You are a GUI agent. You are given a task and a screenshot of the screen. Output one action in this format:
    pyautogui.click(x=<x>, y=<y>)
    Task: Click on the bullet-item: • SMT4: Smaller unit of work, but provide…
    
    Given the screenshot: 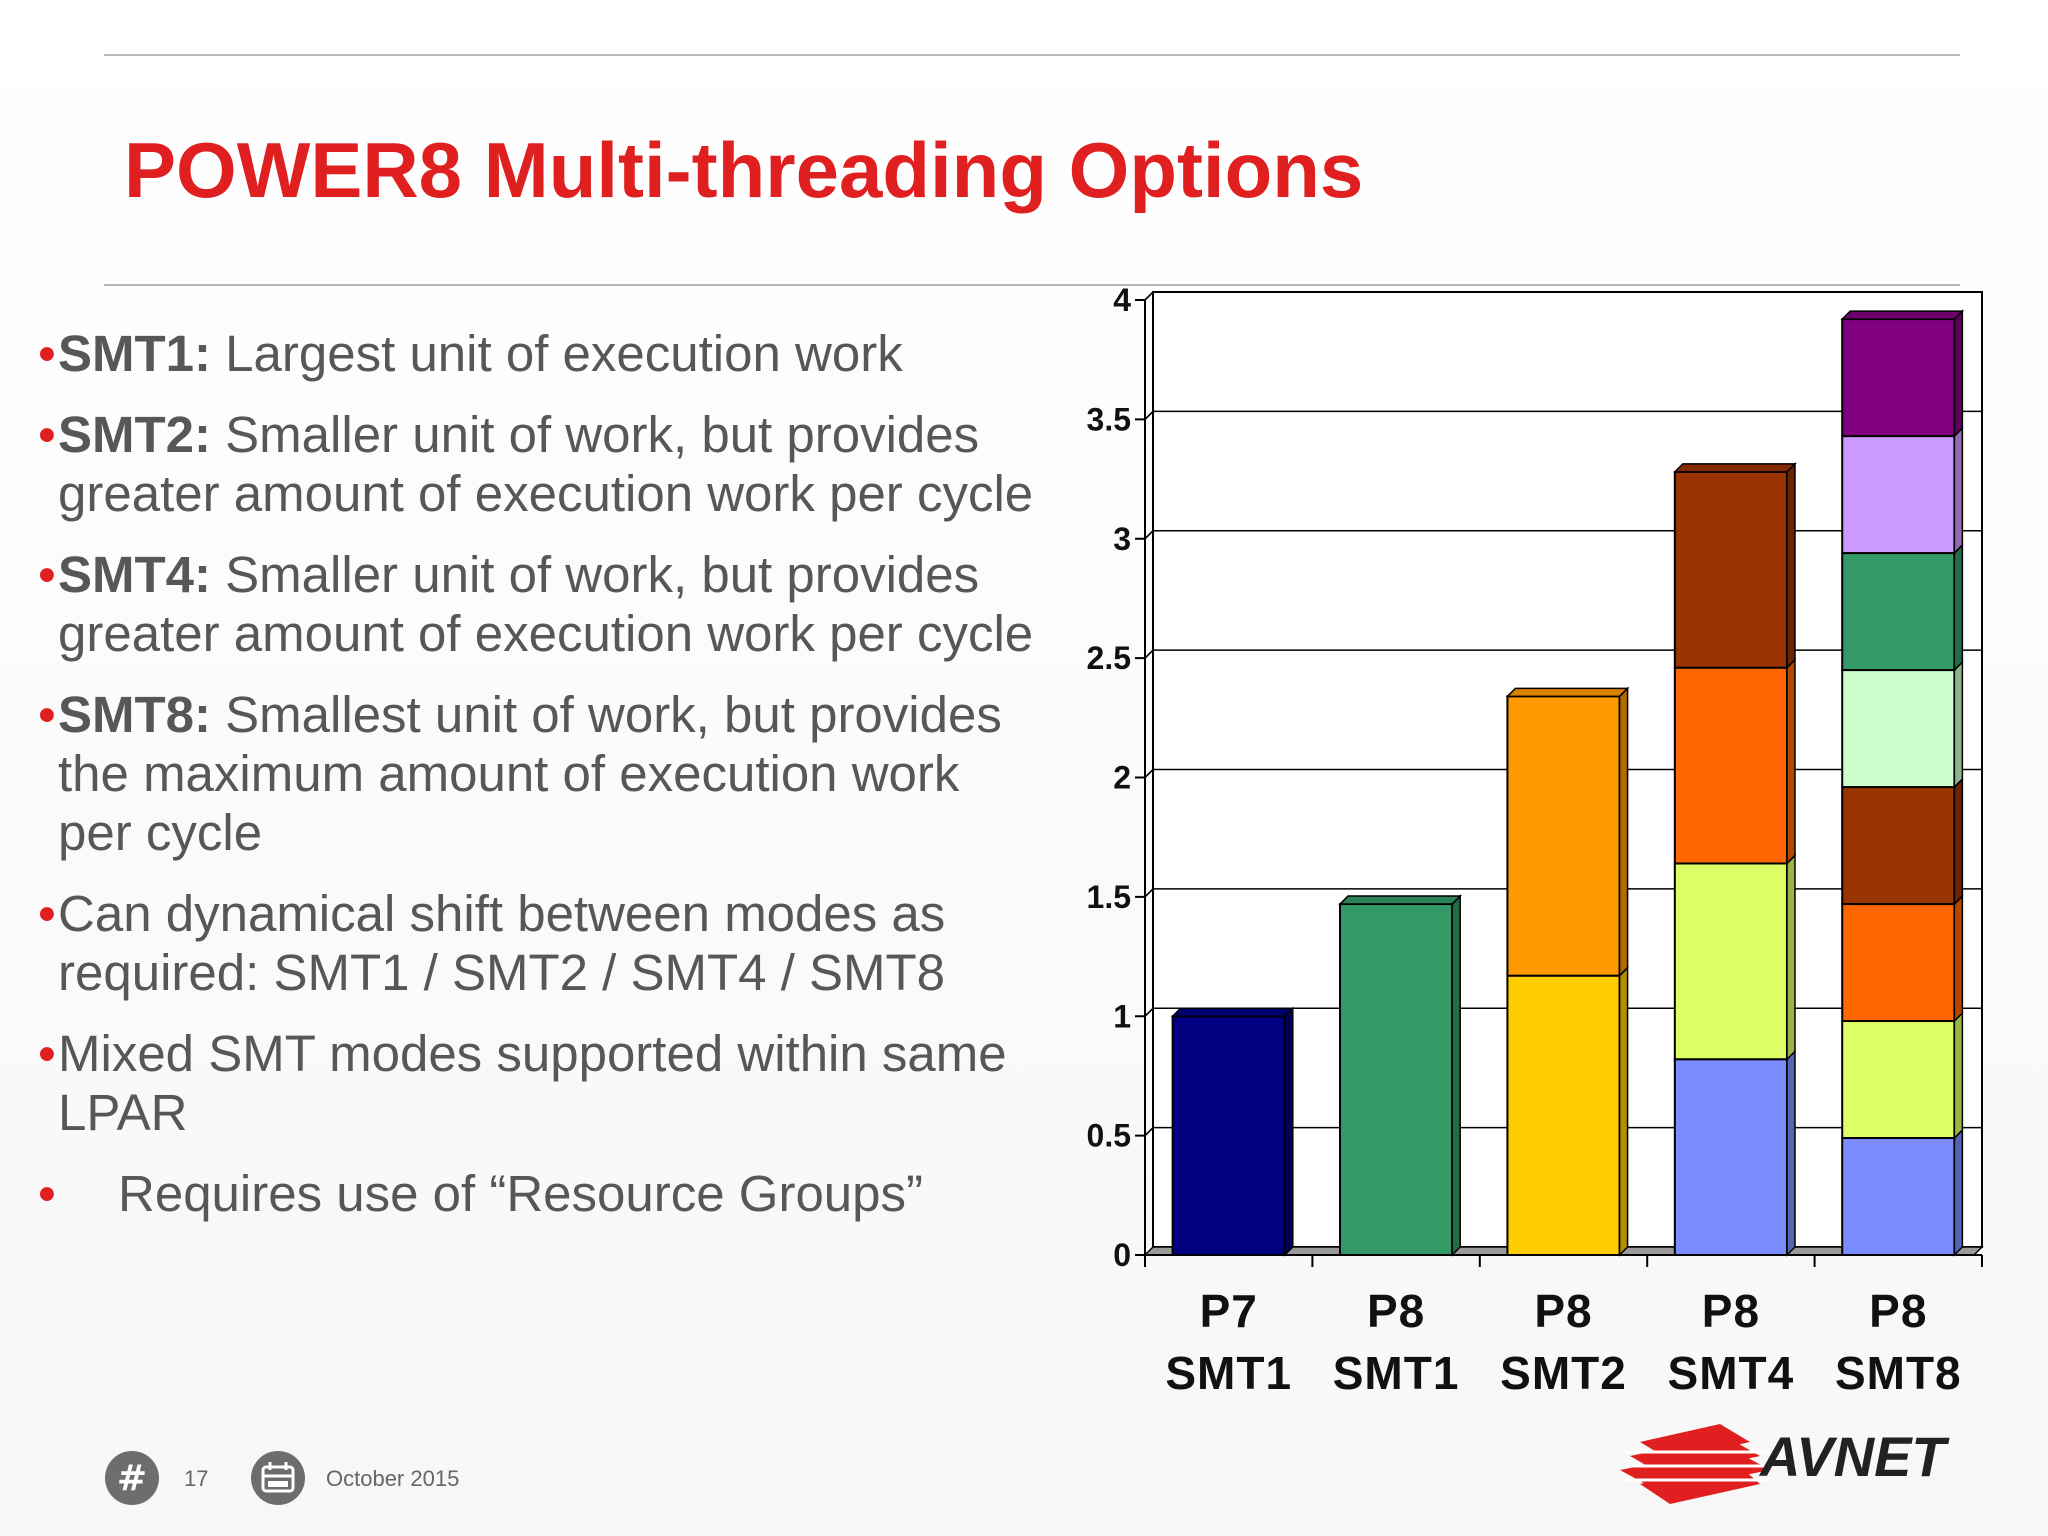 What is the action you would take?
    pyautogui.click(x=538, y=604)
    